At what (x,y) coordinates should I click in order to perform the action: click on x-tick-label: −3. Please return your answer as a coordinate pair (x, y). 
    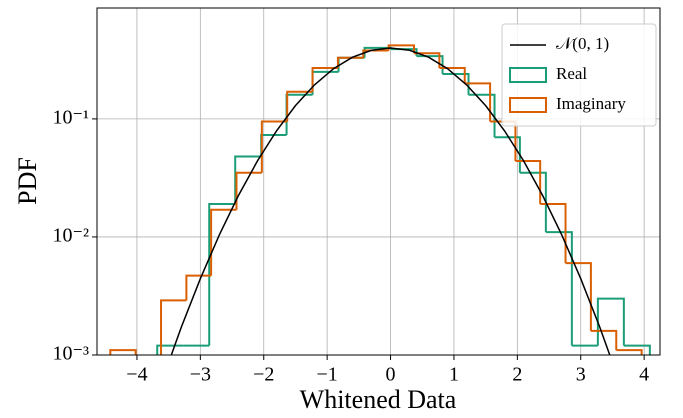
    Looking at the image, I should click on (200, 375).